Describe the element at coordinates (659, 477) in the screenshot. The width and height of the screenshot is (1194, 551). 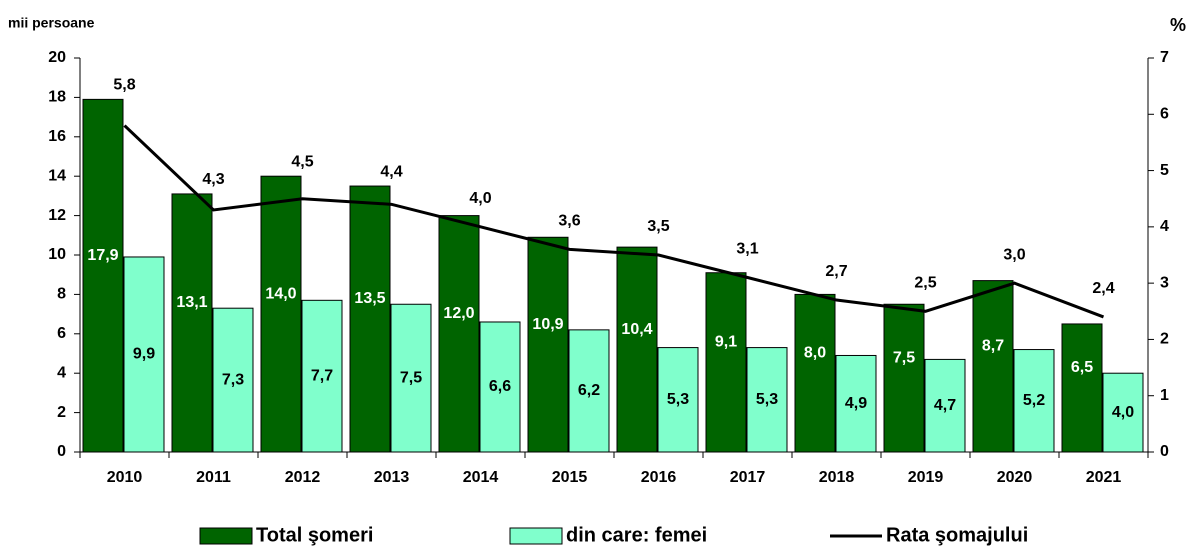
I see `x-tick-label: 2016` at that location.